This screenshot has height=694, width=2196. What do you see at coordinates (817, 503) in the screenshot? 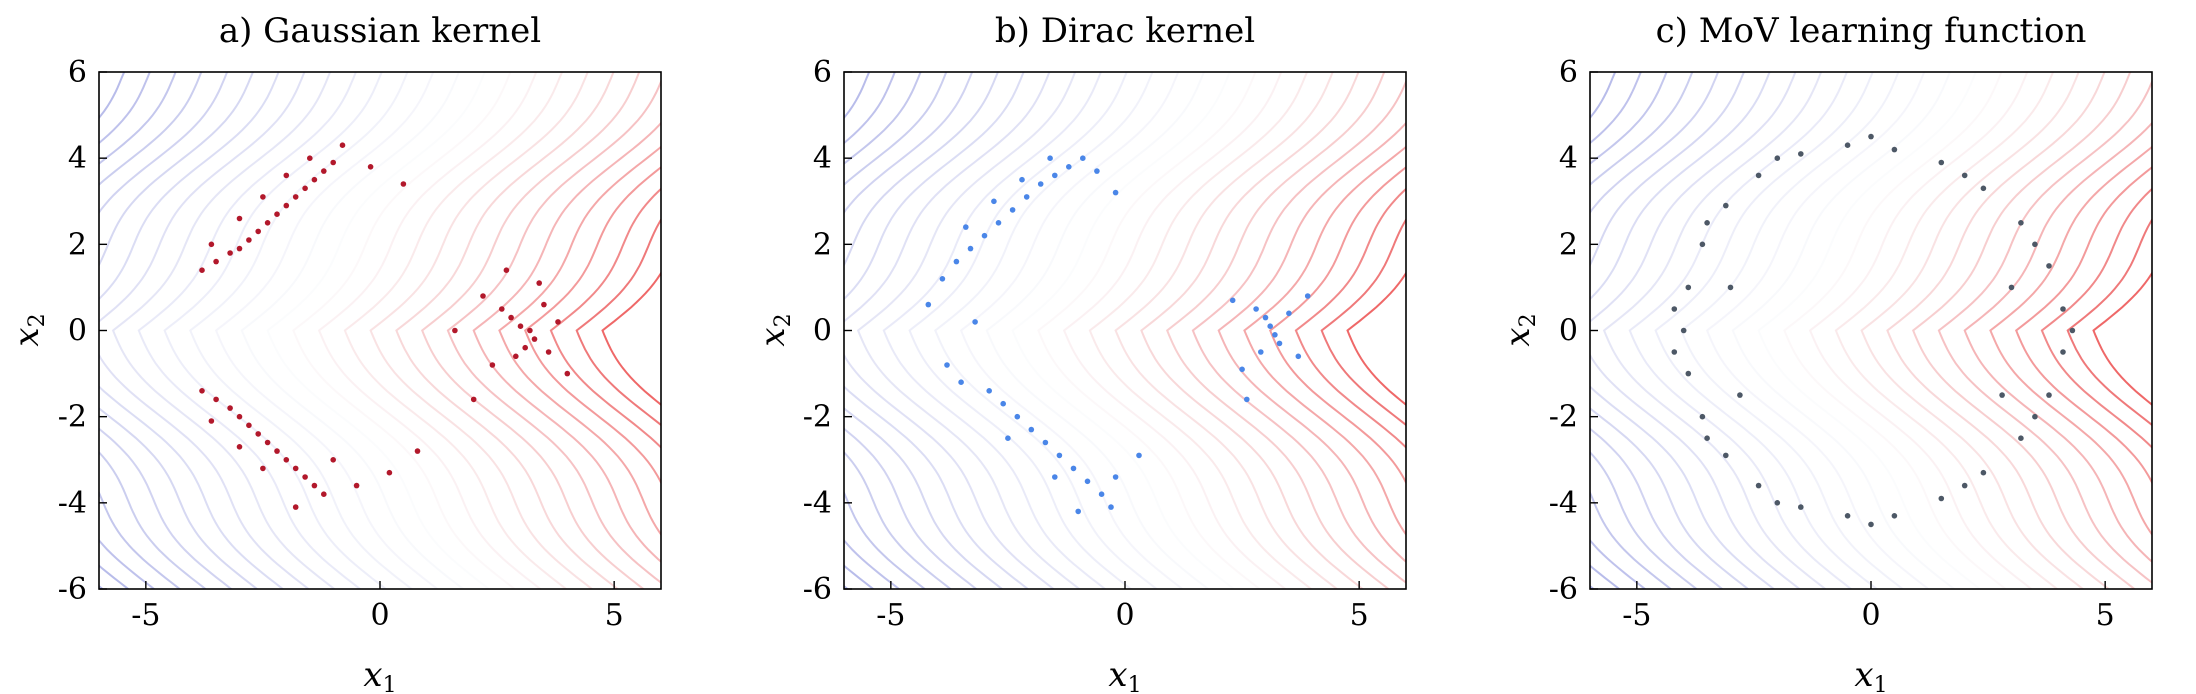
I see `y-tick-label: -4` at bounding box center [817, 503].